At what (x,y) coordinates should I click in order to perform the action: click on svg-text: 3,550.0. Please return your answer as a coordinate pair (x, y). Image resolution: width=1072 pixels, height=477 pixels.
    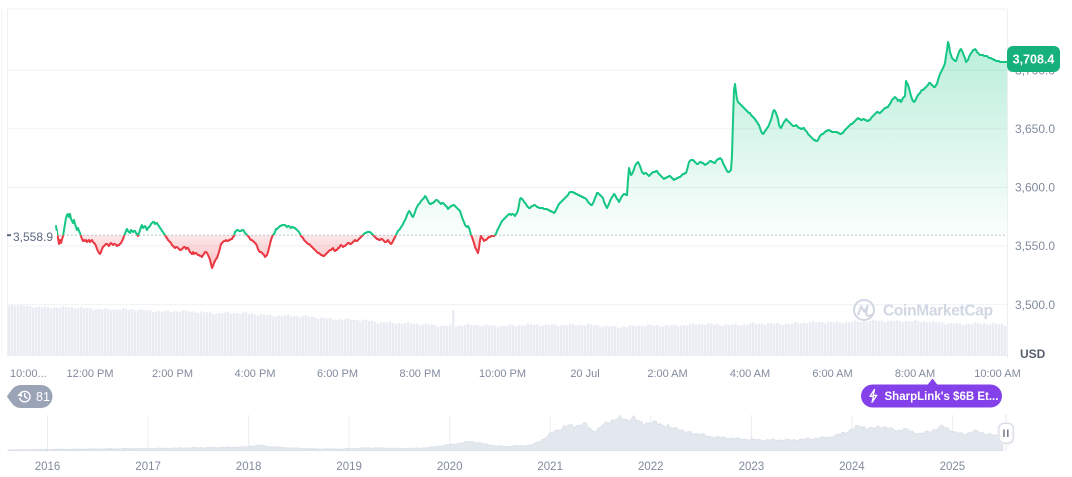
    Looking at the image, I should click on (1035, 246).